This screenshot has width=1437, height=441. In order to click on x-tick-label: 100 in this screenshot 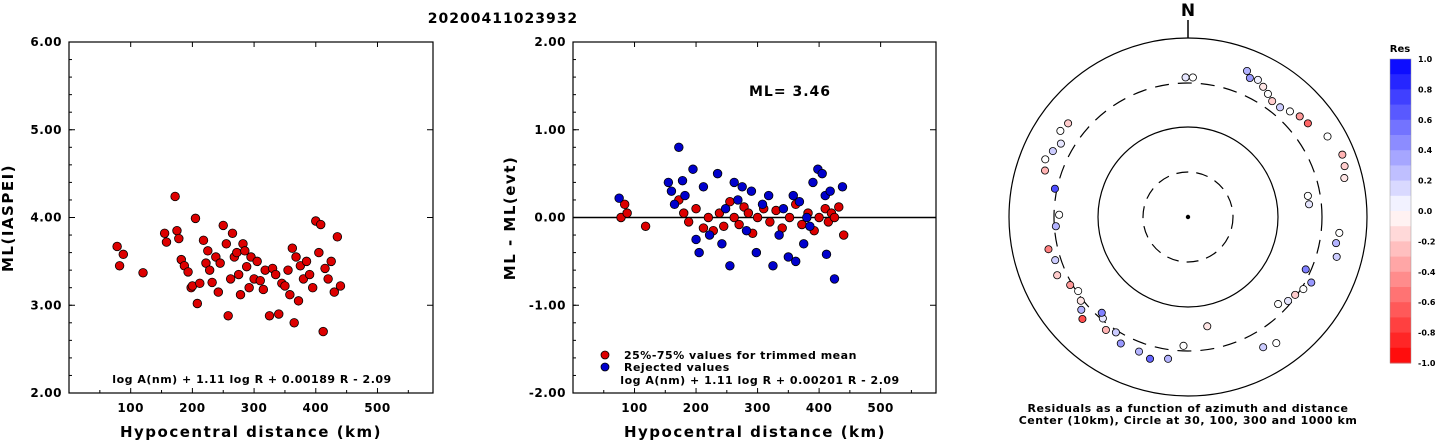, I will do `click(130, 408)`.